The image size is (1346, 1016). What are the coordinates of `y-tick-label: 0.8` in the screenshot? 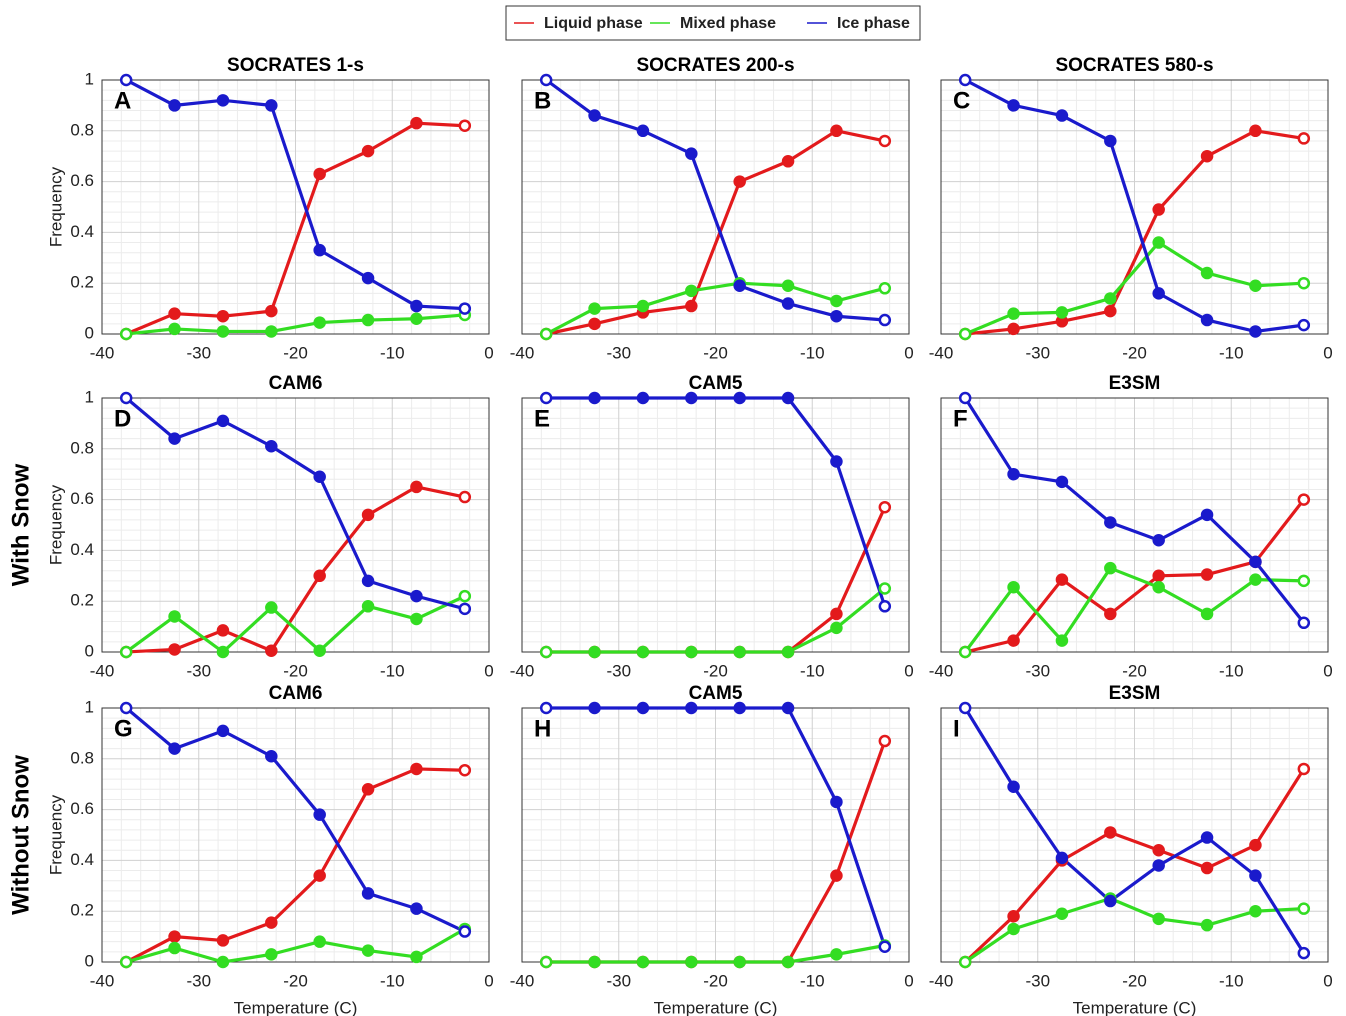 It's located at (82, 757).